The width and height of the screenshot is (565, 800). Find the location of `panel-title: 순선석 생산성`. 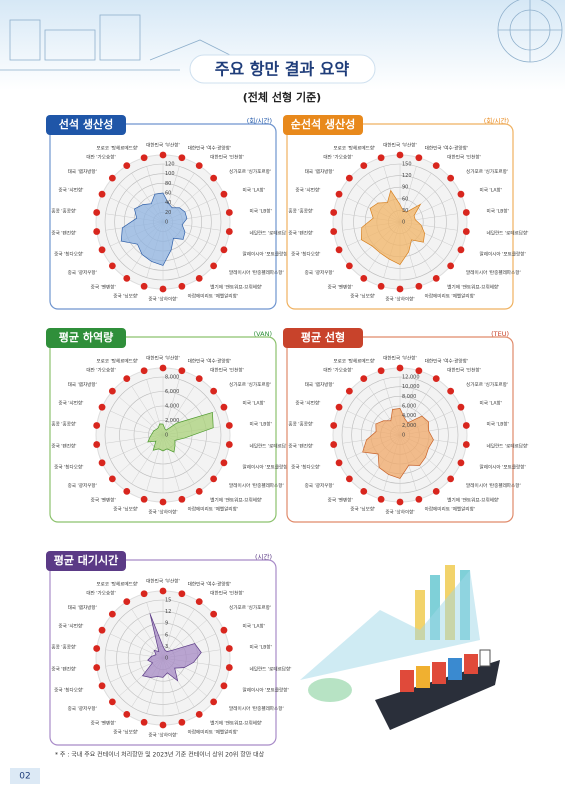

panel-title: 순선석 생산성 is located at coordinates (323, 124).